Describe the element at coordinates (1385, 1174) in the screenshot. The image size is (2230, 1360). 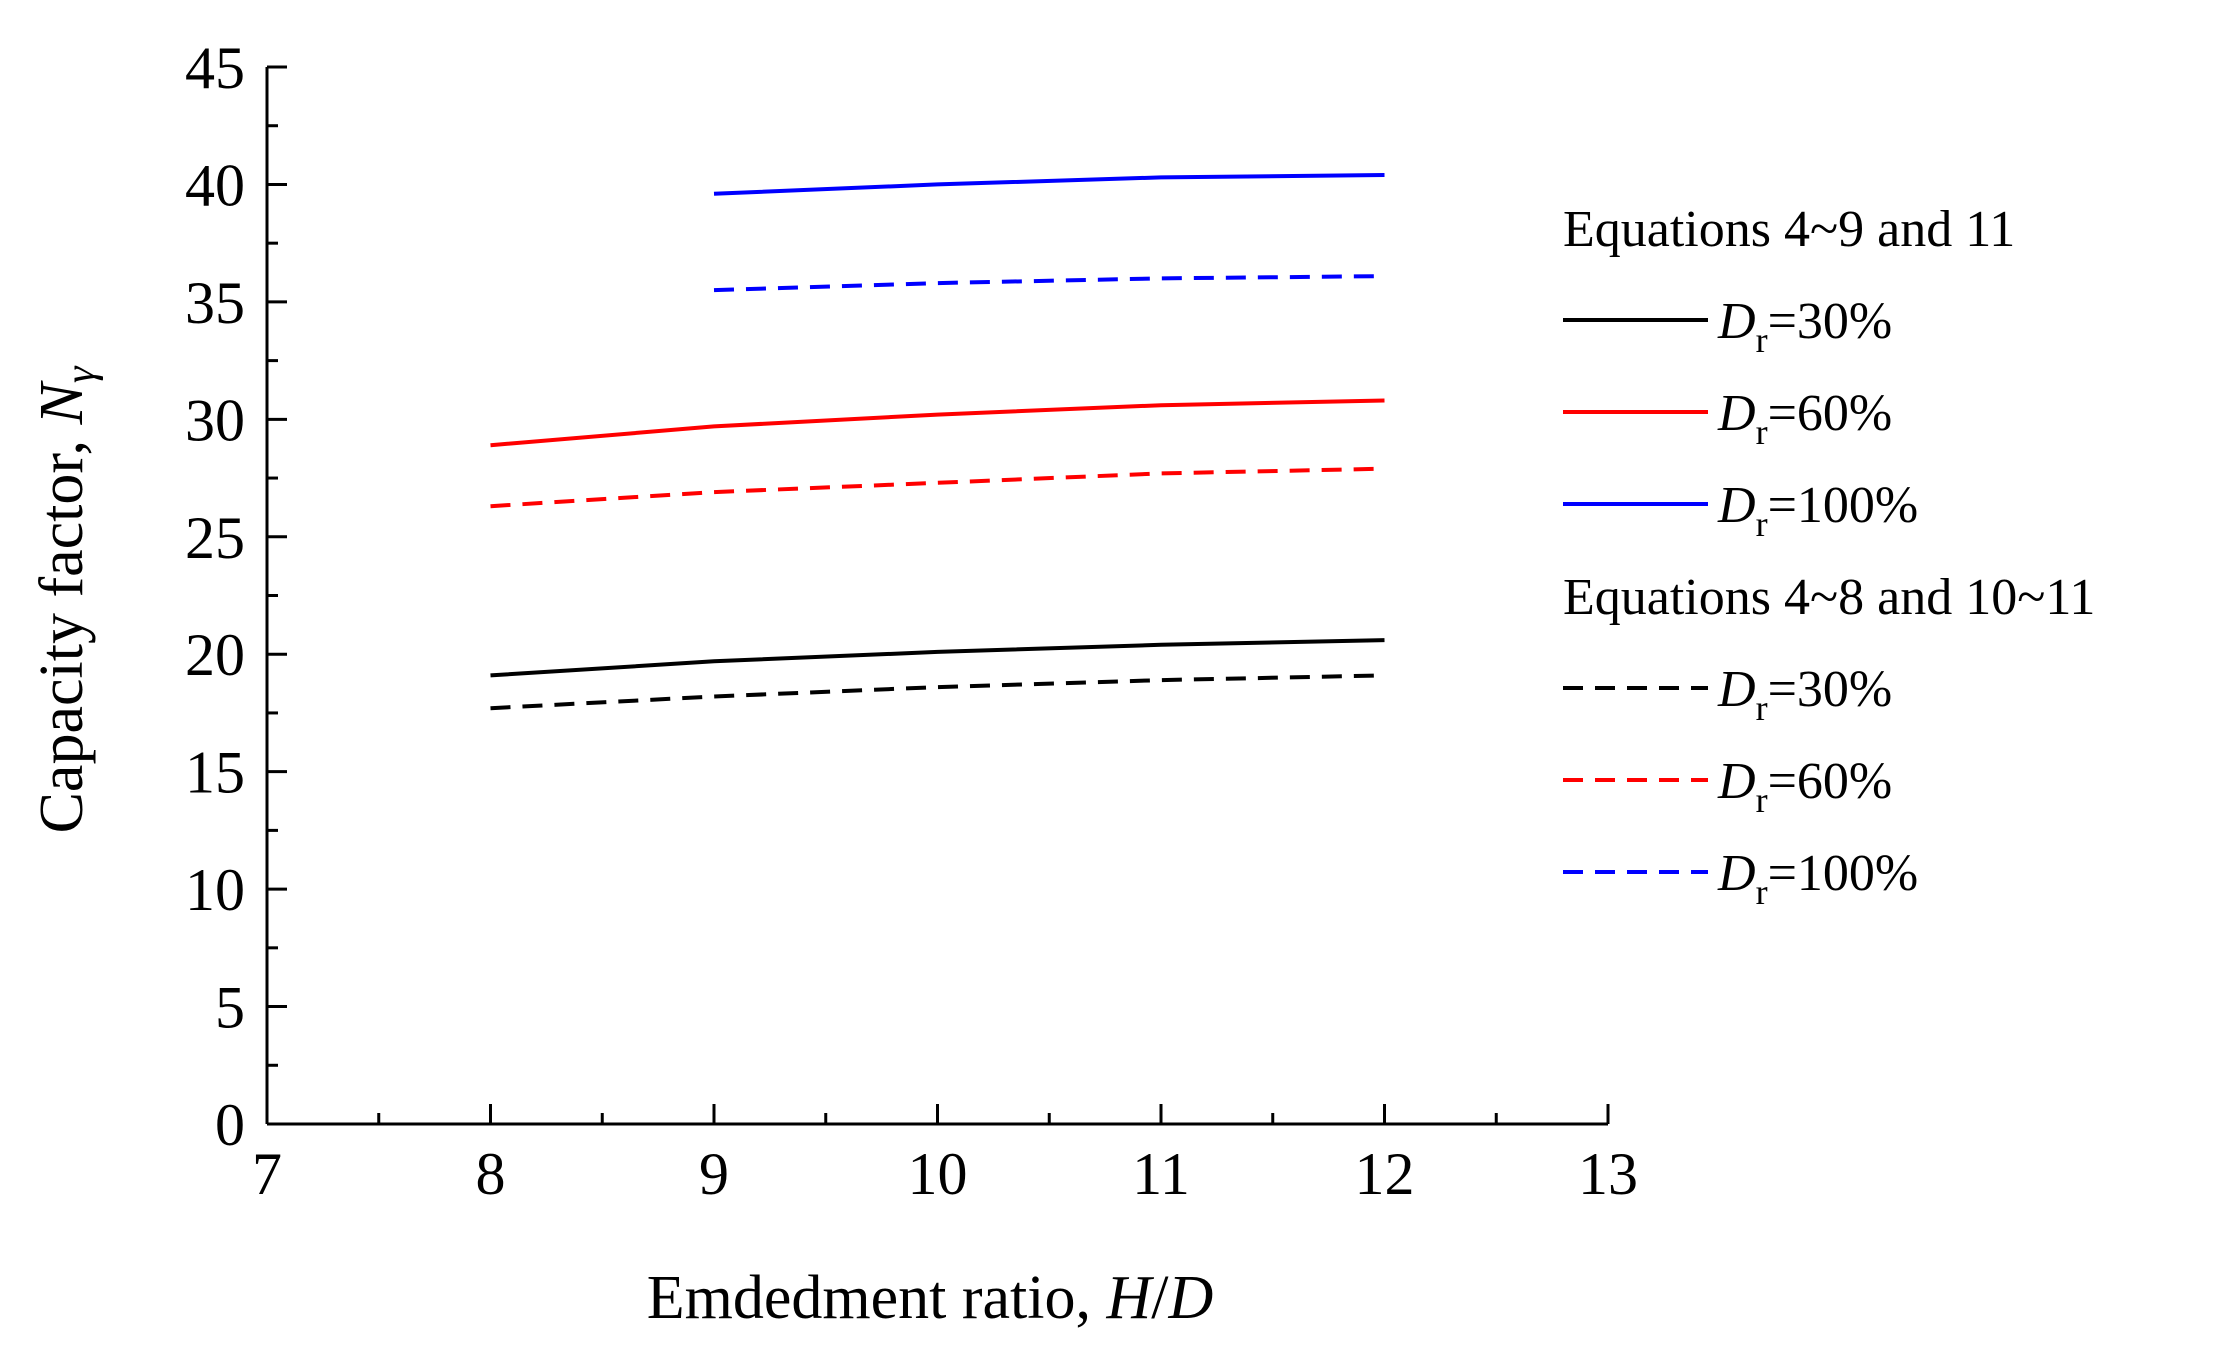
I see `x-tick-label: 12` at that location.